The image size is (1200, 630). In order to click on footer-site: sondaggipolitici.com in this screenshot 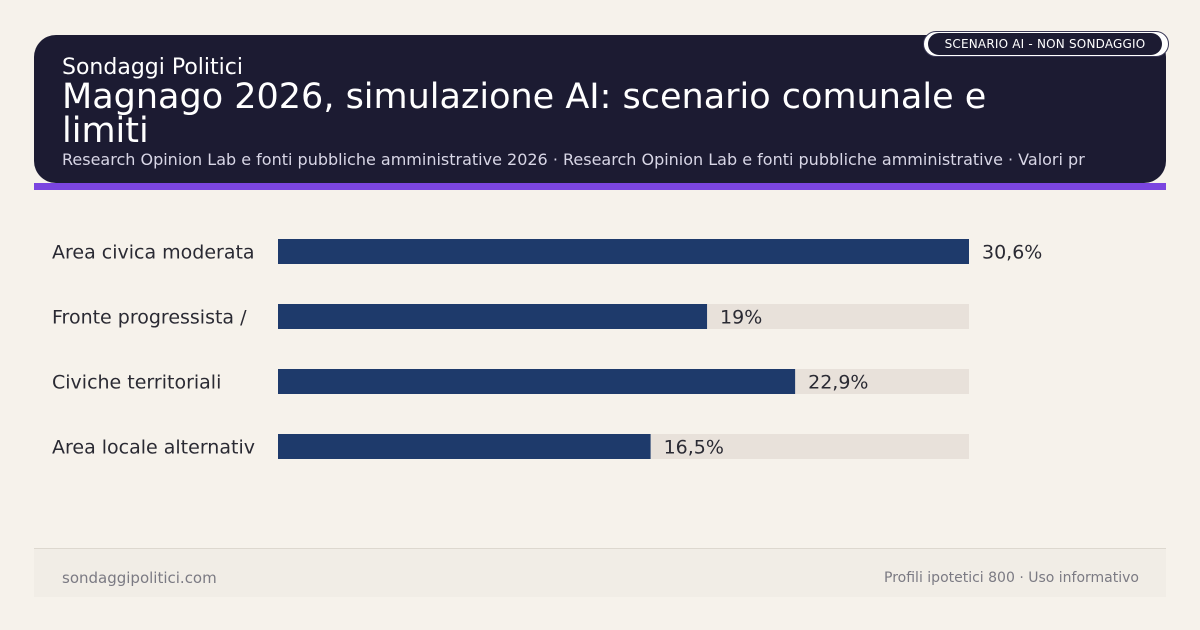, I will do `click(139, 578)`.